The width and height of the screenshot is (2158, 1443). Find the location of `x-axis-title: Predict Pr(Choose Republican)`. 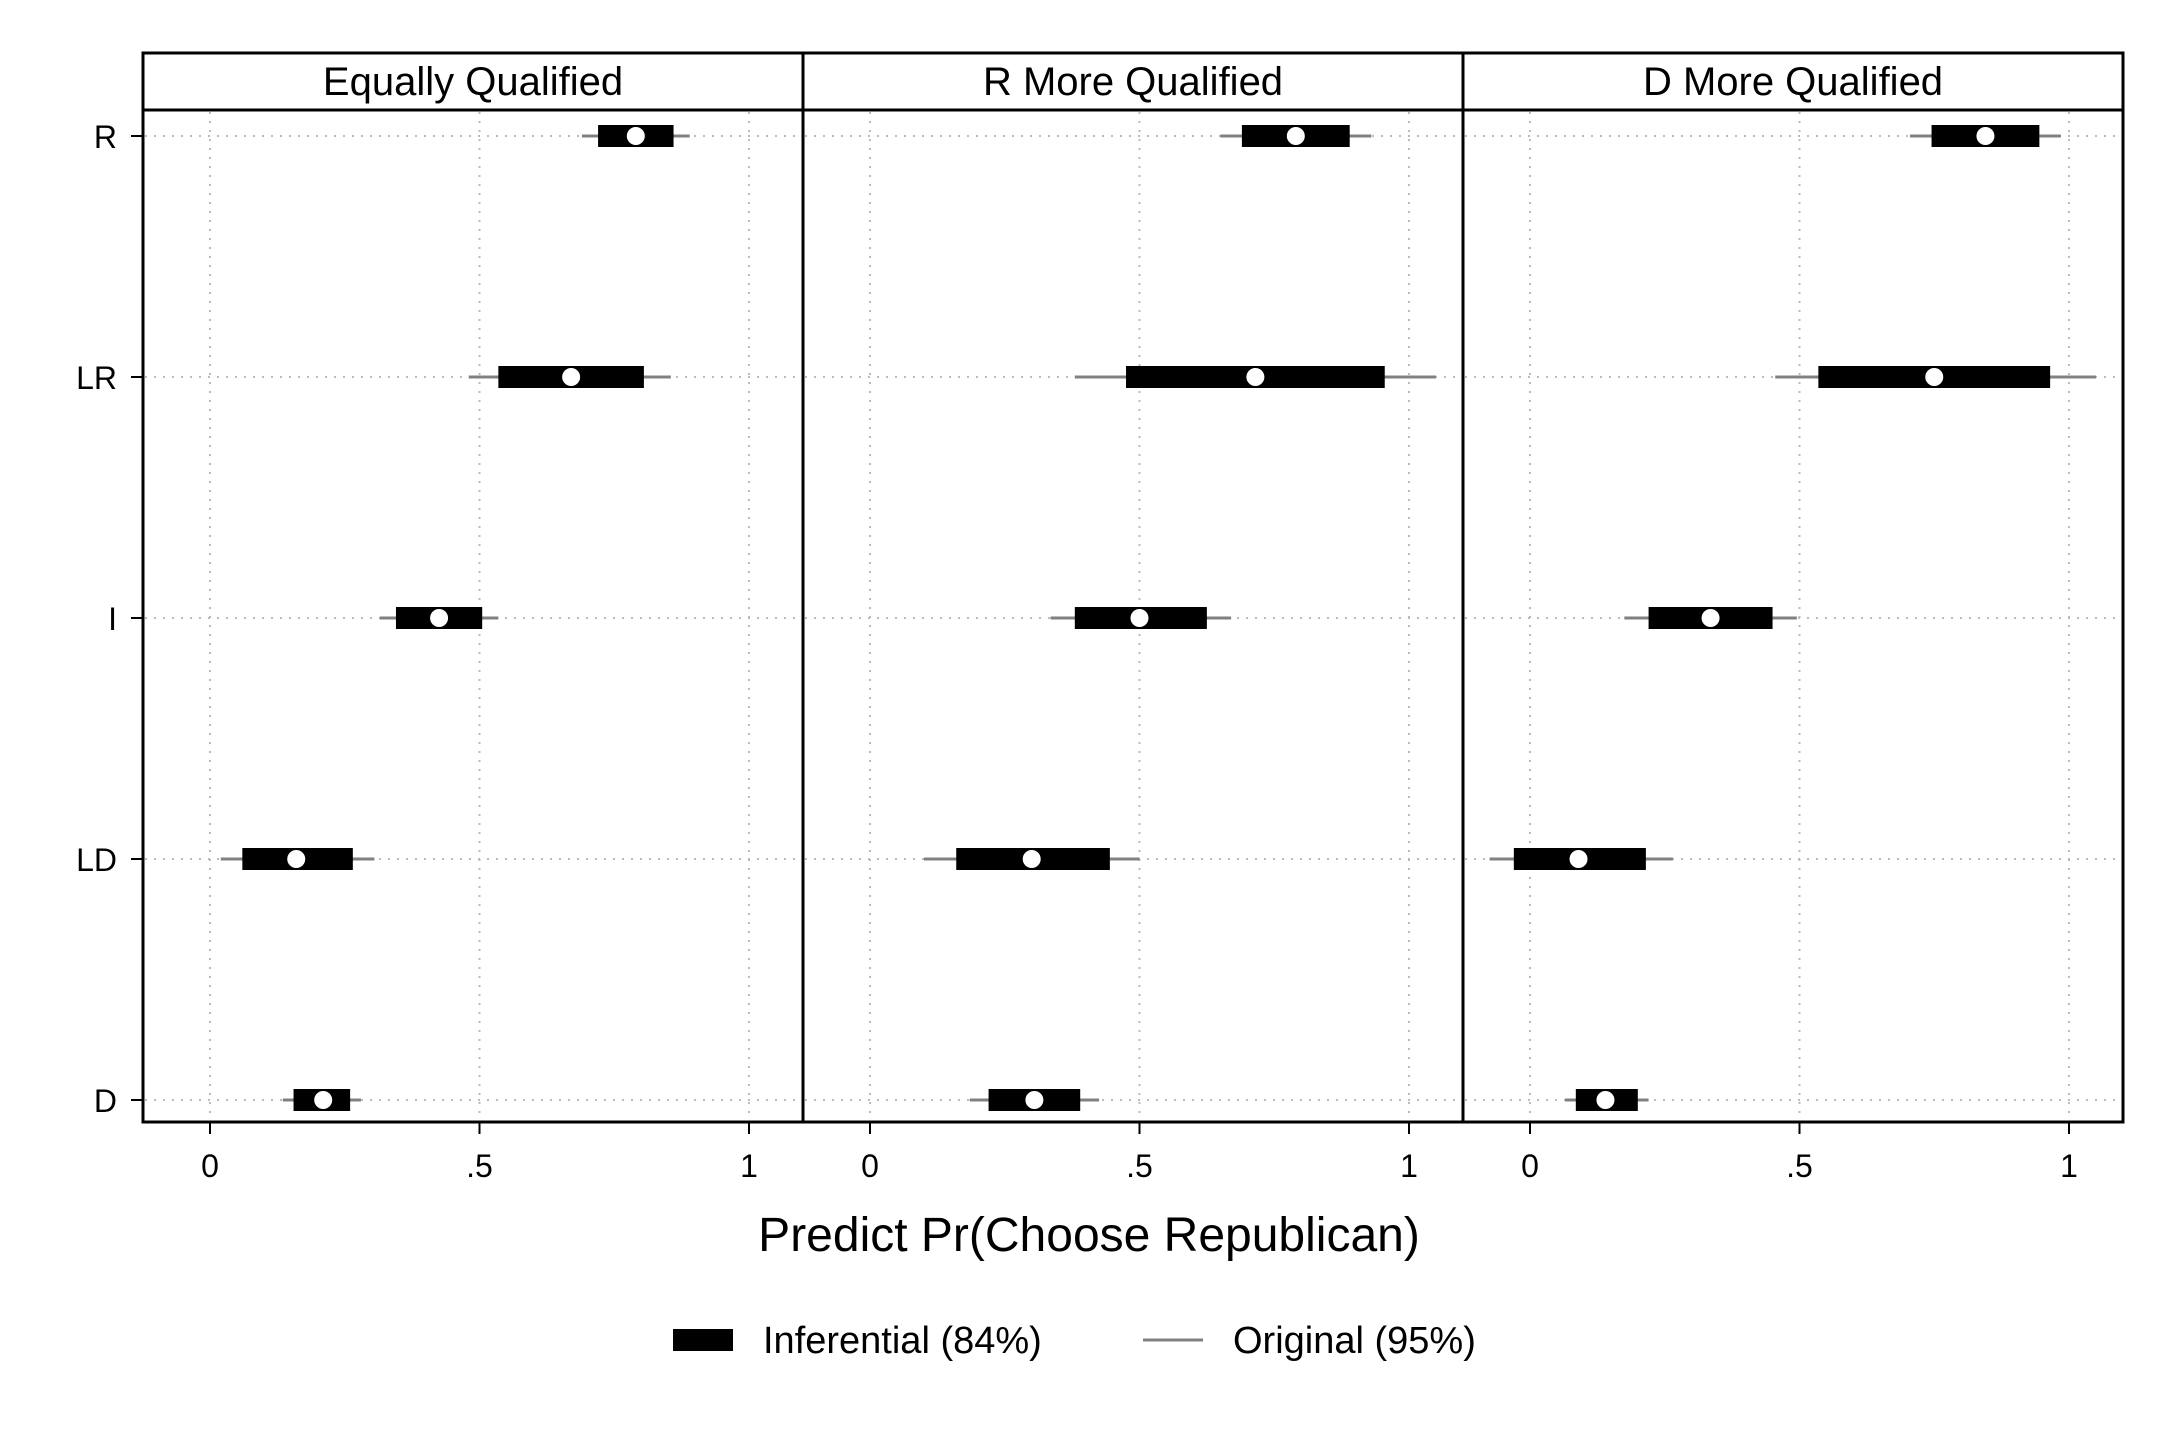

x-axis-title: Predict Pr(Choose Republican) is located at coordinates (1089, 1235).